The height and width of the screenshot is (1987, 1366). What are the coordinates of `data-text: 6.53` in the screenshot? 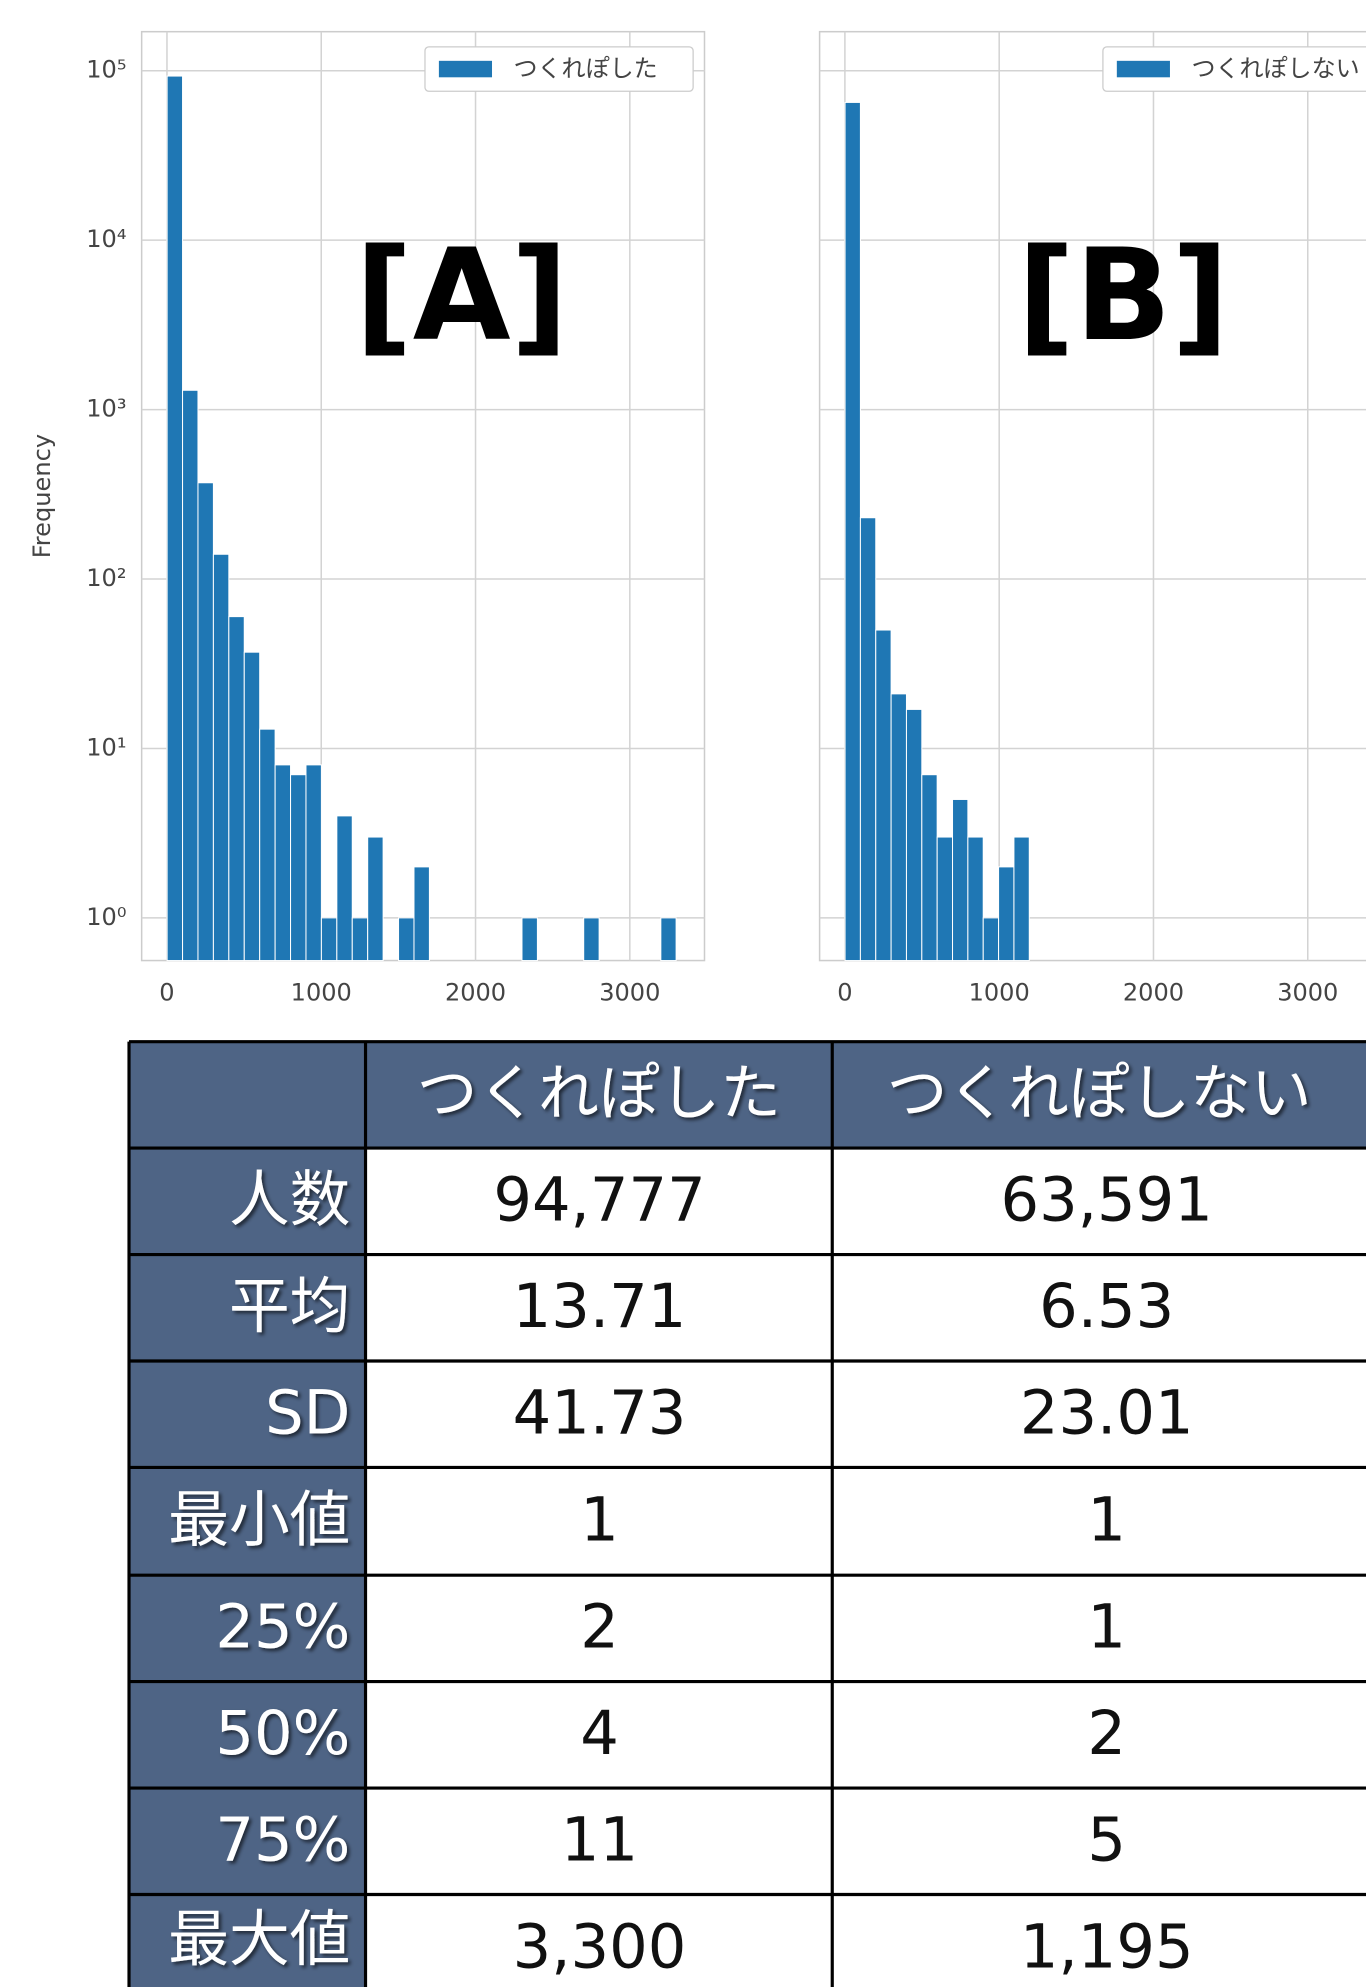 It's located at (1106, 1307).